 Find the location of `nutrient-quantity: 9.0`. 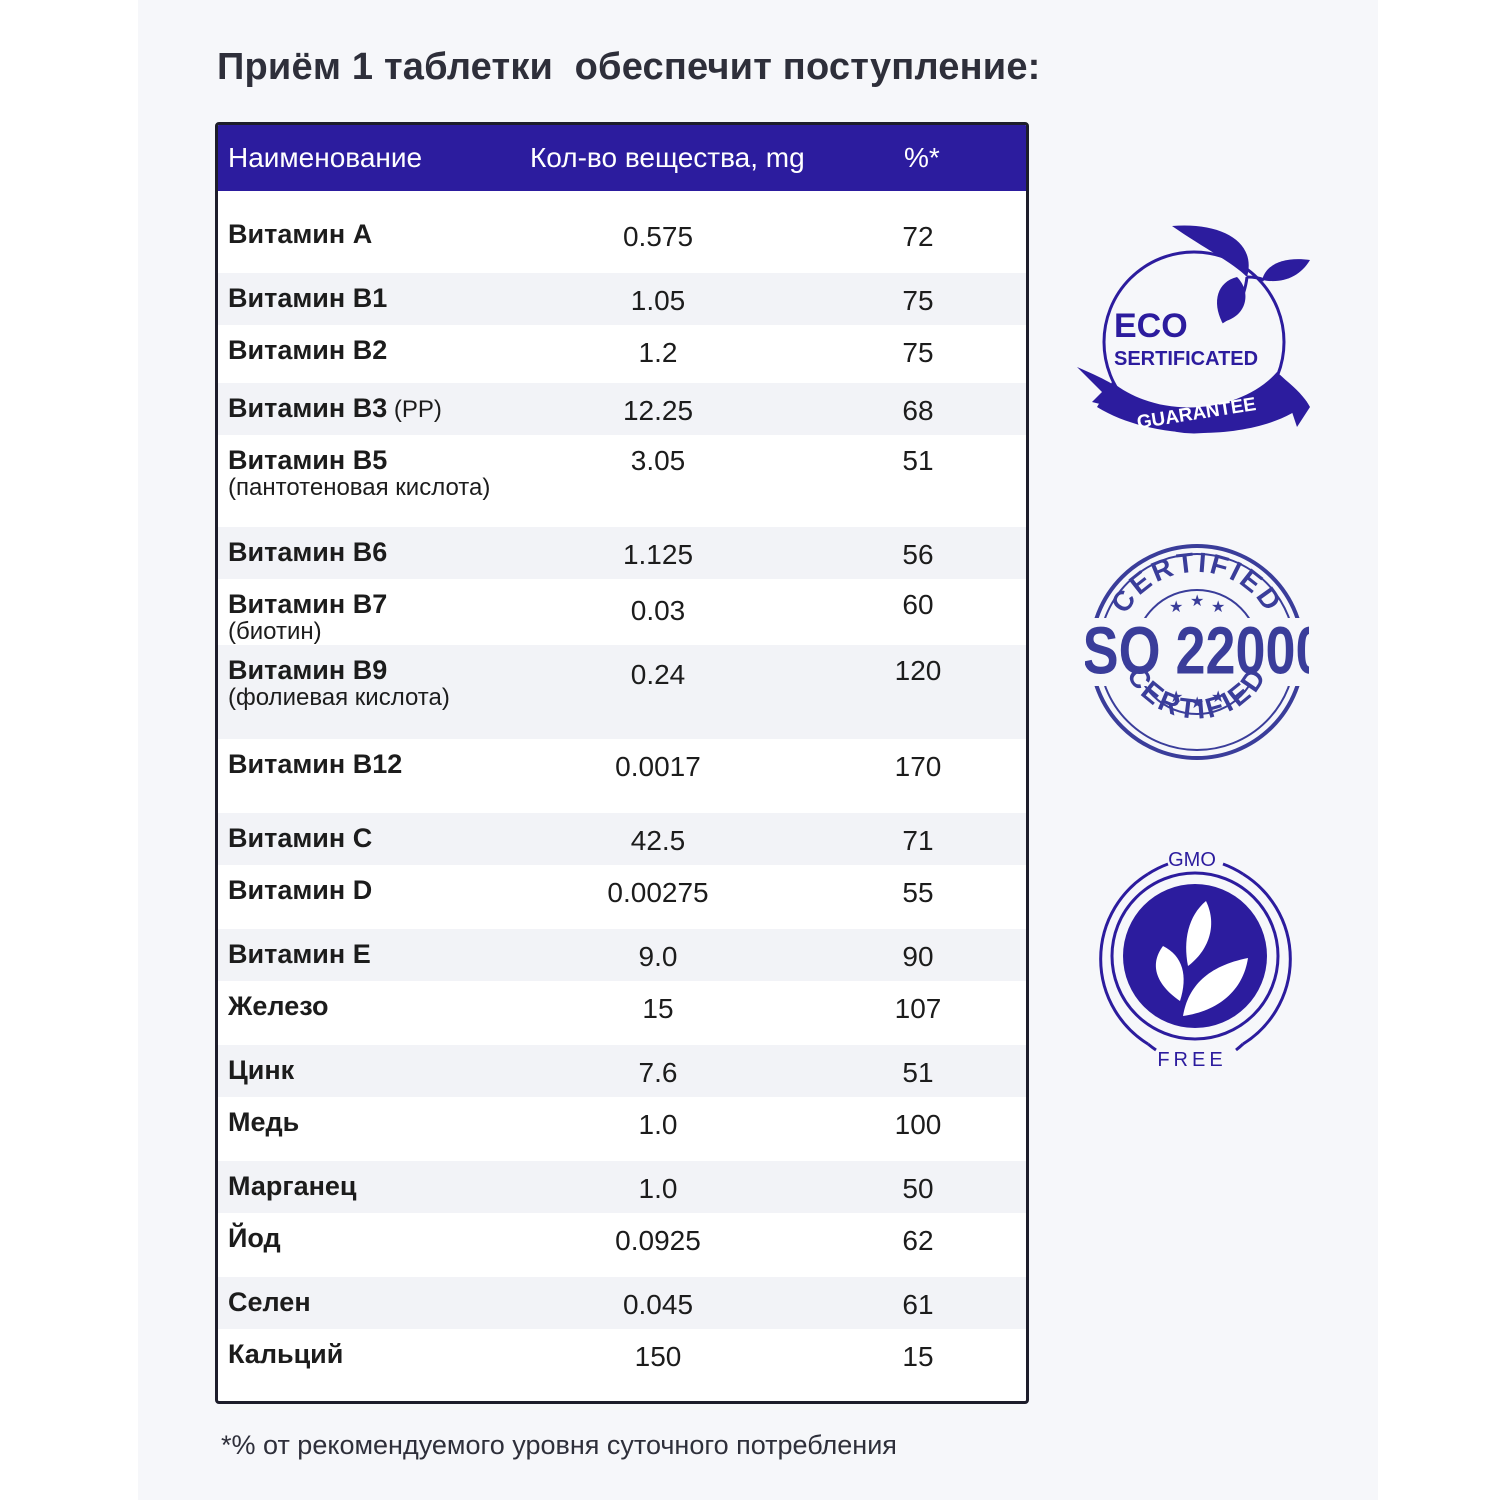

nutrient-quantity: 9.0 is located at coordinates (658, 956).